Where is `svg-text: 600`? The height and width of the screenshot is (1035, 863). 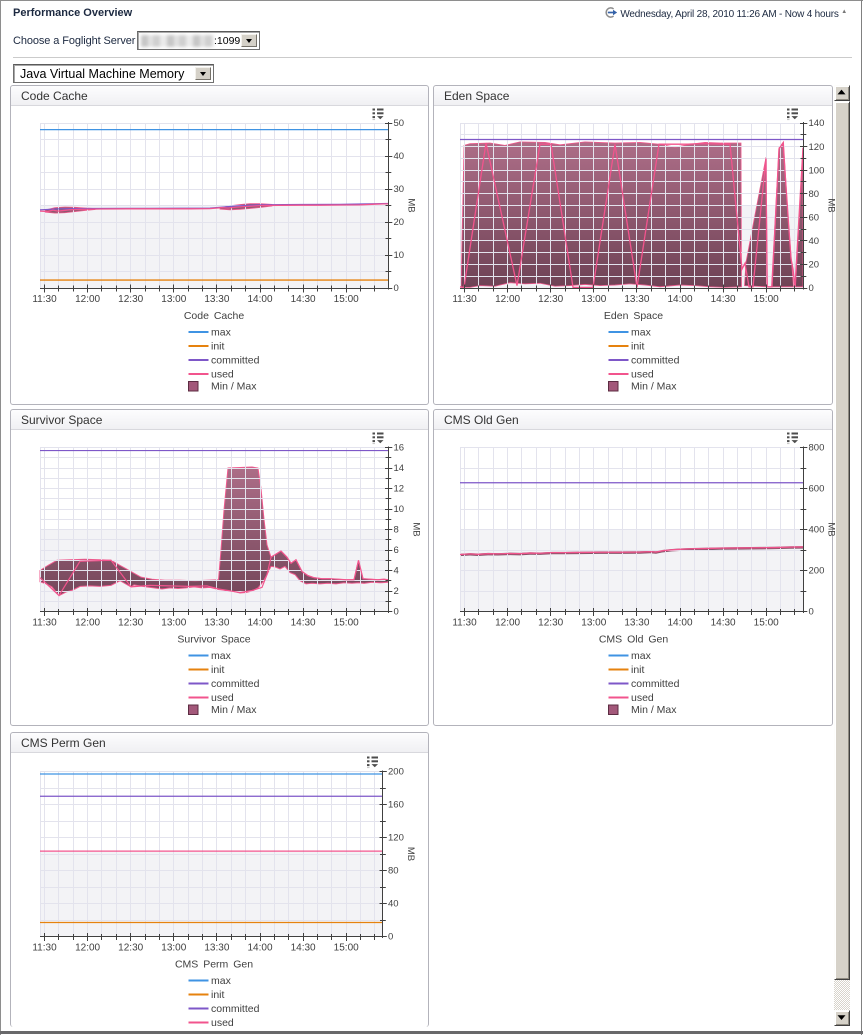 svg-text: 600 is located at coordinates (817, 489).